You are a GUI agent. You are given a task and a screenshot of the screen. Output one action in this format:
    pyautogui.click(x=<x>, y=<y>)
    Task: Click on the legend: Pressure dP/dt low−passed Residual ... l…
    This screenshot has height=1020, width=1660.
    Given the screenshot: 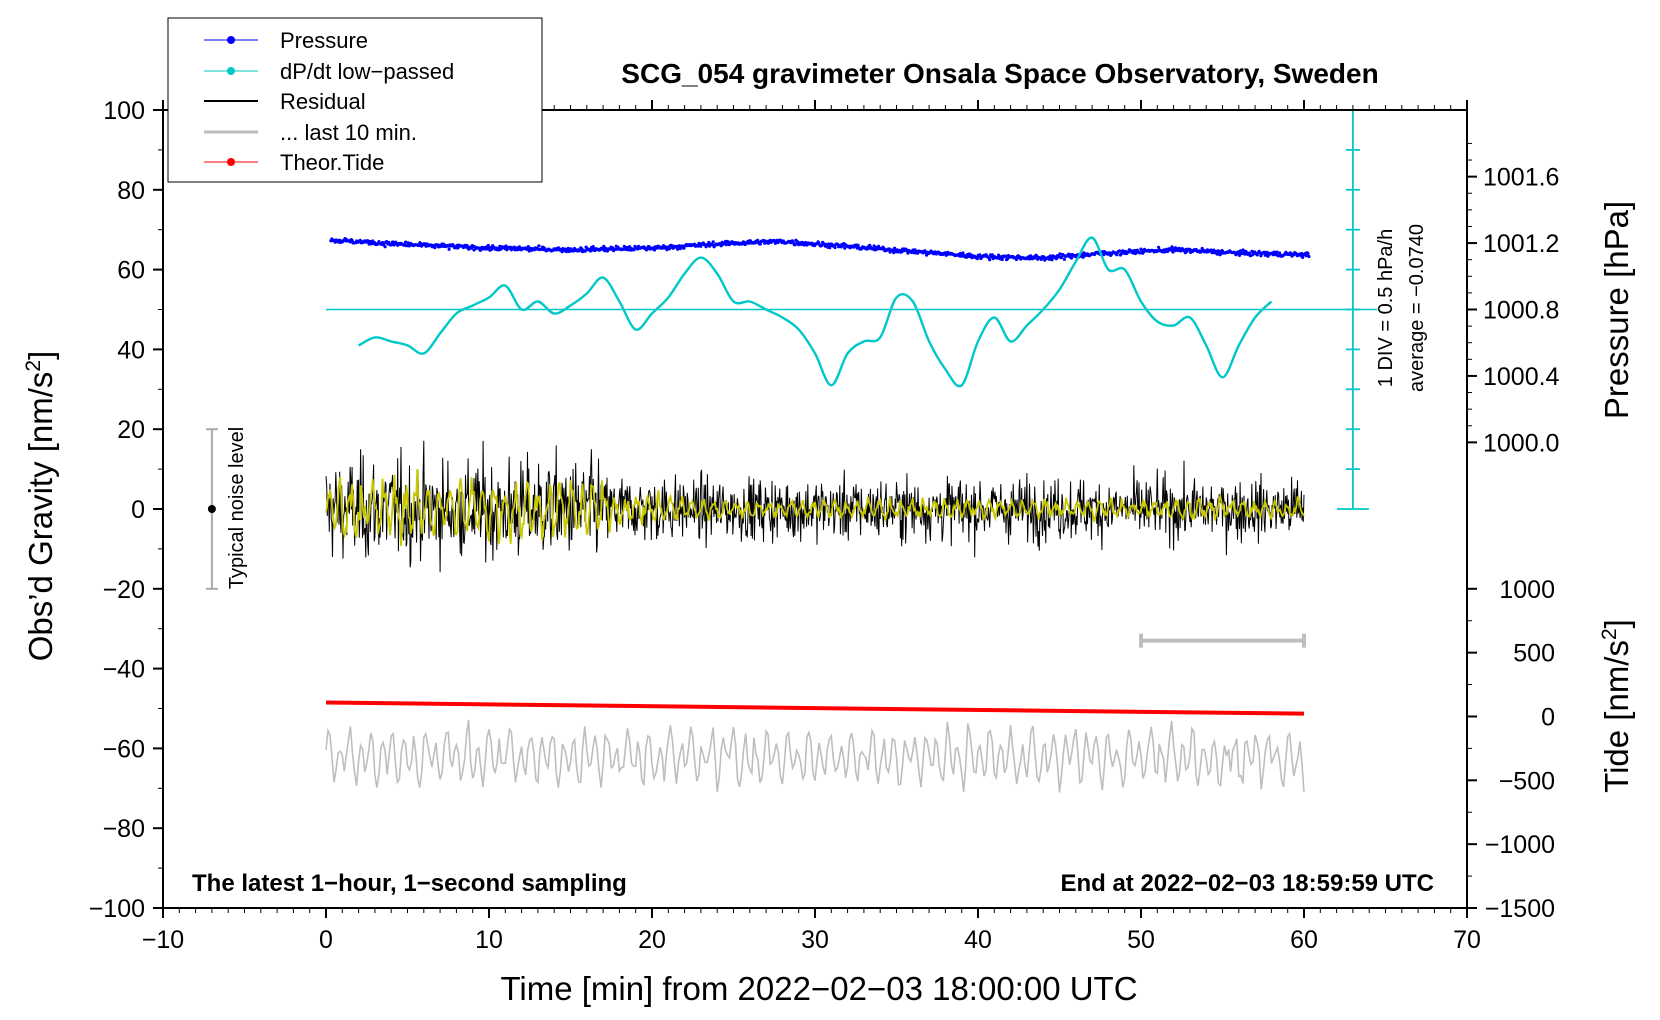 What is the action you would take?
    pyautogui.click(x=355, y=100)
    